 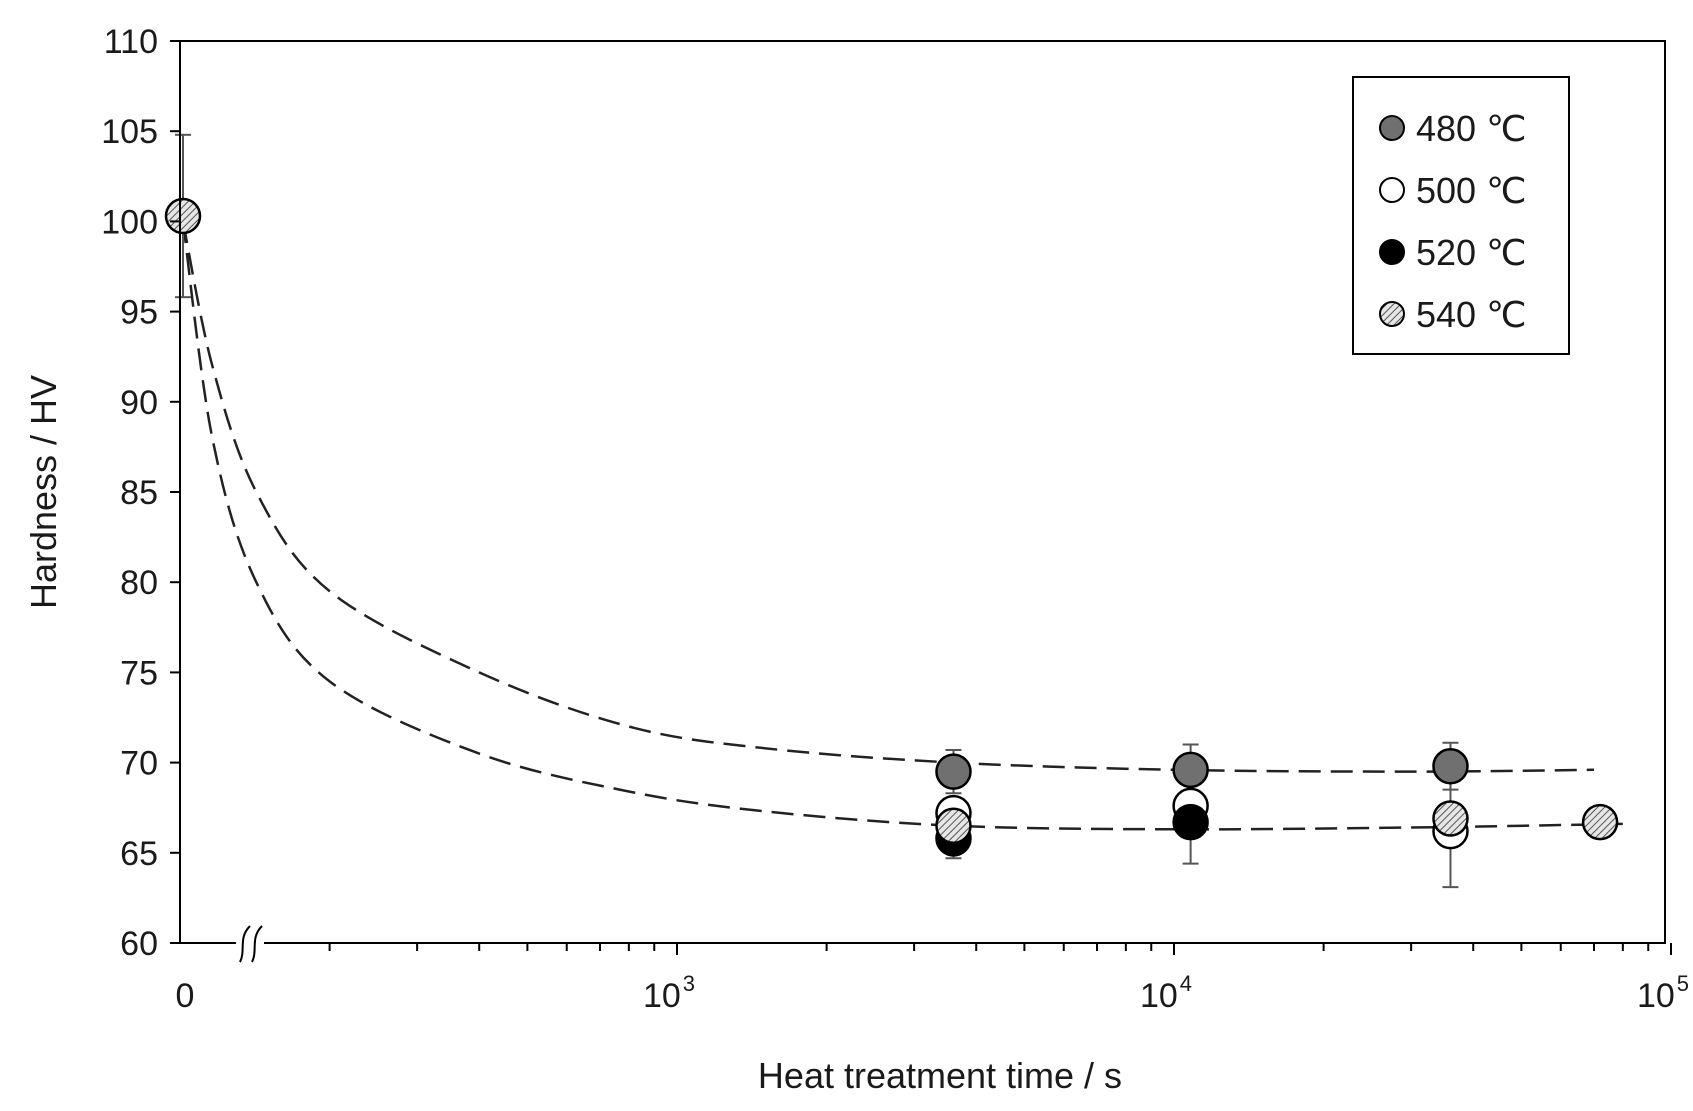 I want to click on legend-marker-hatched, so click(x=1392, y=314).